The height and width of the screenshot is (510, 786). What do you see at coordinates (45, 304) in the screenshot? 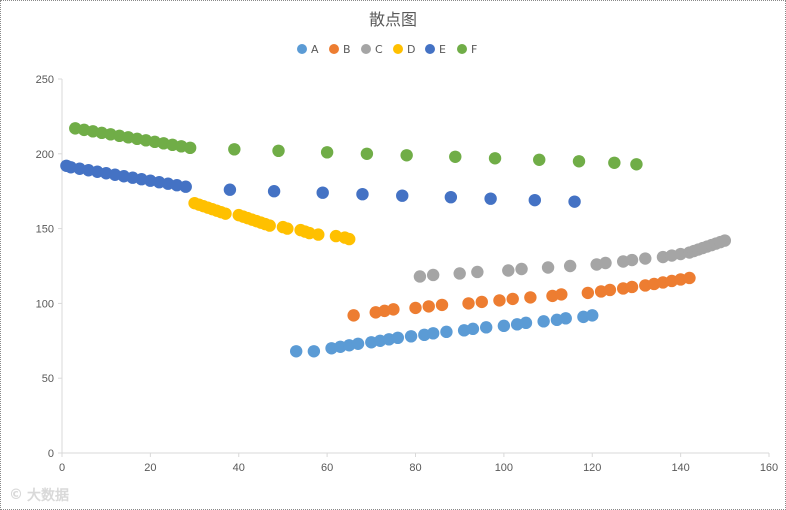
I see `y-tick-label: 100` at bounding box center [45, 304].